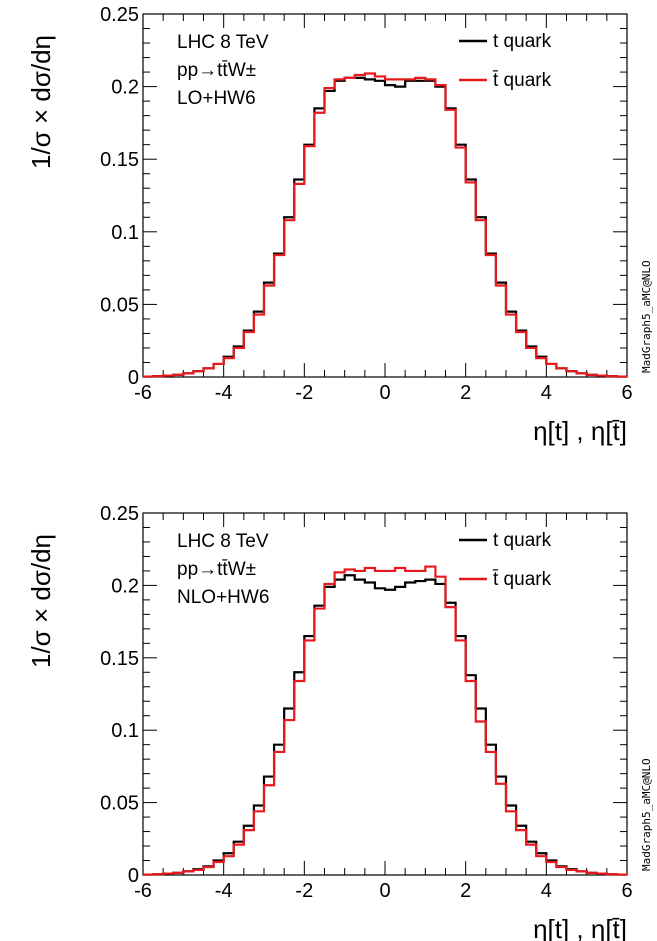  What do you see at coordinates (223, 597) in the screenshot?
I see `annotation-text: NLO+HW6` at bounding box center [223, 597].